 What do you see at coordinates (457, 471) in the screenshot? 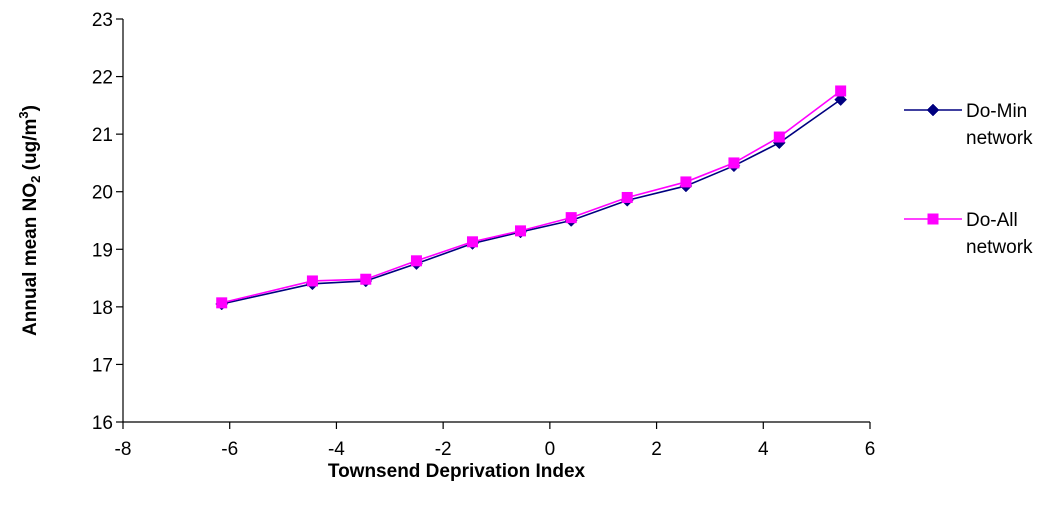
I see `x-axis-title: Townsend Deprivation Index` at bounding box center [457, 471].